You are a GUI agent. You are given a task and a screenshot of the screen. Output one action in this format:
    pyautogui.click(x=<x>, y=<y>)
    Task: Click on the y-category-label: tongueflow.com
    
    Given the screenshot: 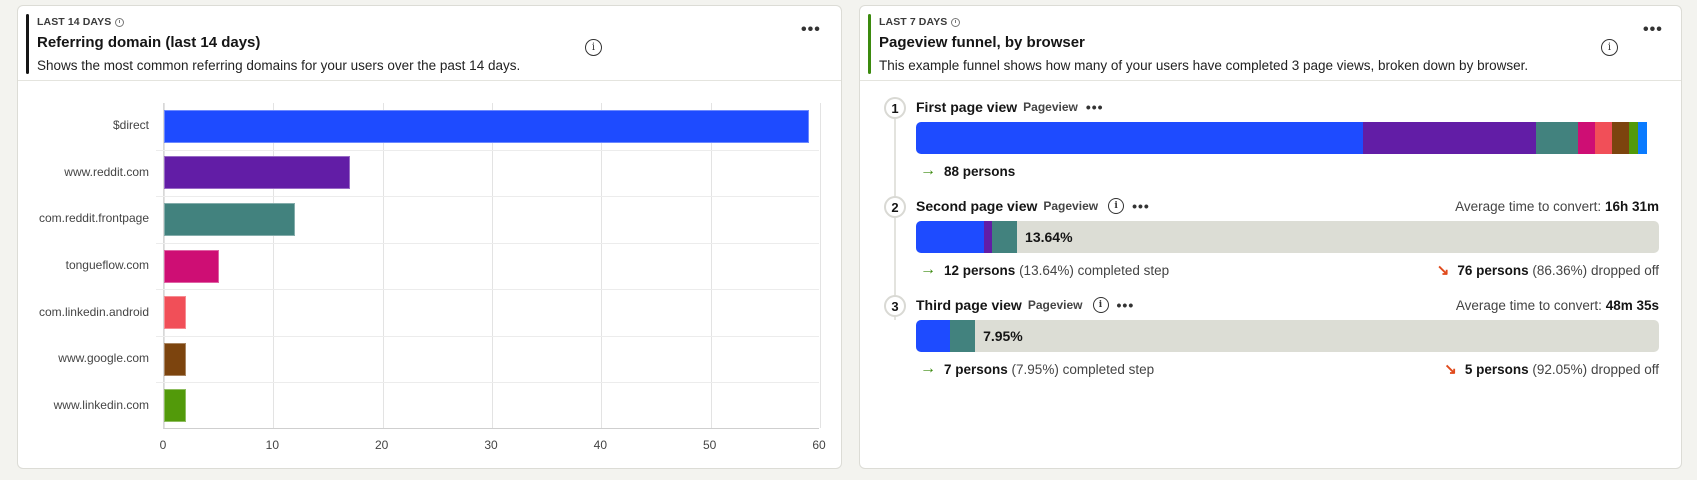 What is the action you would take?
    pyautogui.click(x=107, y=265)
    